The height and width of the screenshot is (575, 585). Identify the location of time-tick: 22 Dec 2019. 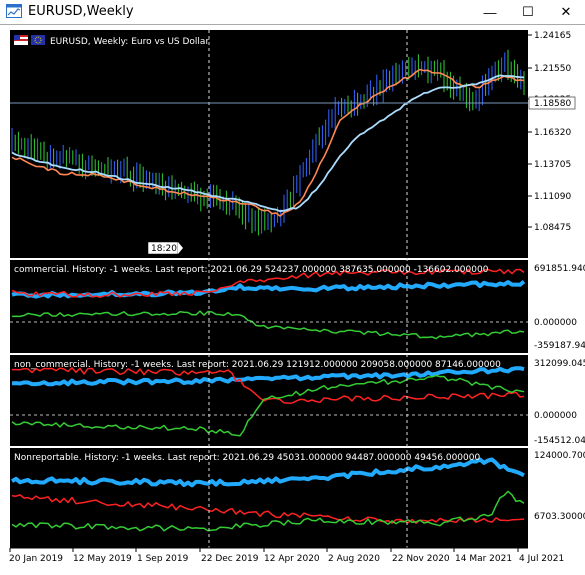
(230, 559).